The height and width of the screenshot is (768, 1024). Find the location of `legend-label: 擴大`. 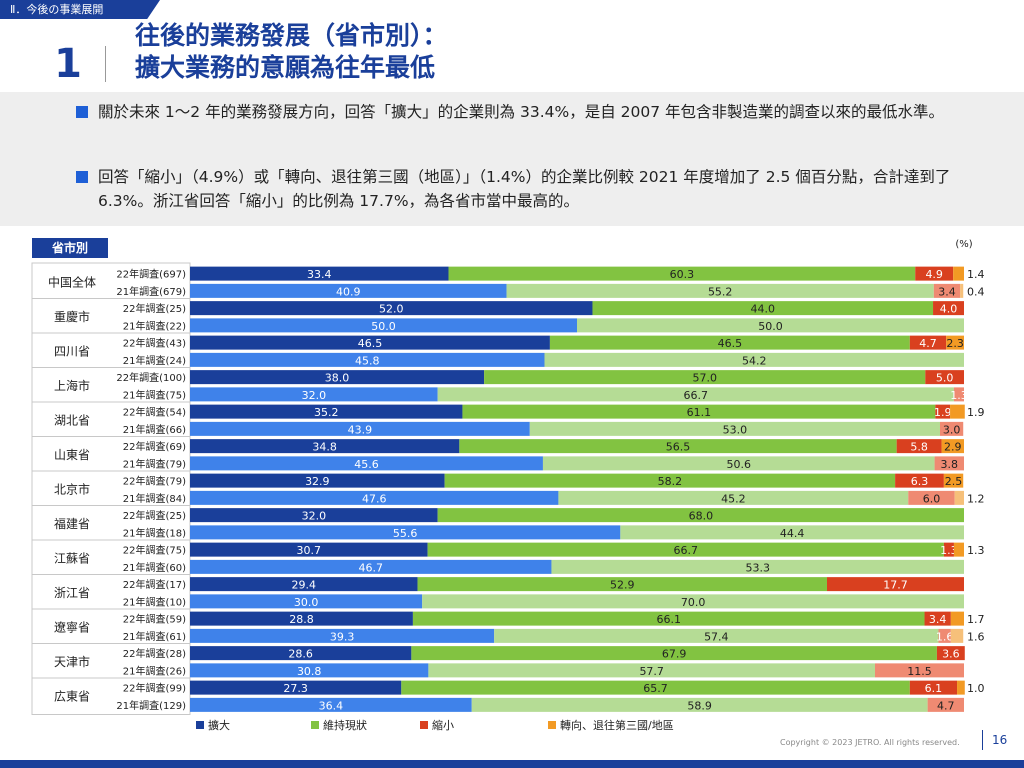

legend-label: 擴大 is located at coordinates (219, 725).